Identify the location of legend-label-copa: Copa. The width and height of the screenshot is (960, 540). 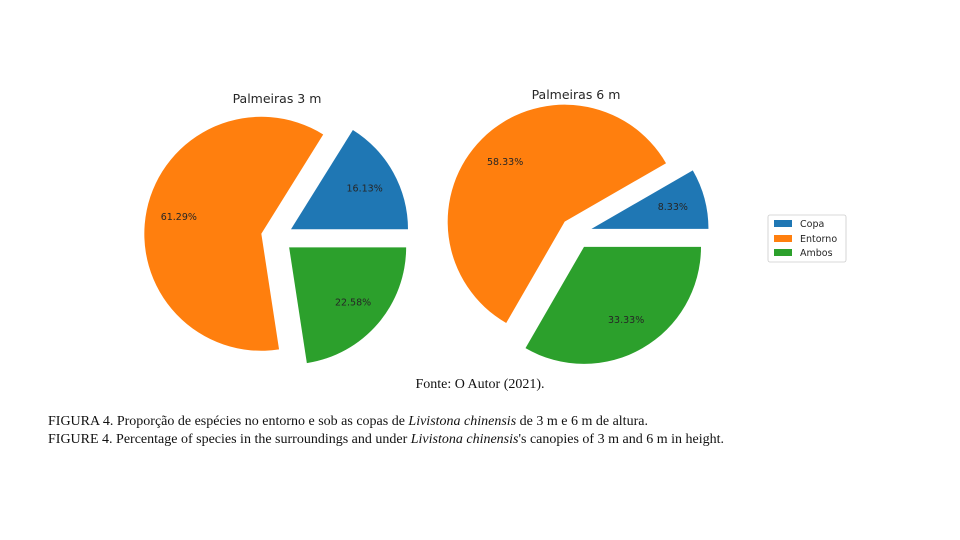
(812, 224).